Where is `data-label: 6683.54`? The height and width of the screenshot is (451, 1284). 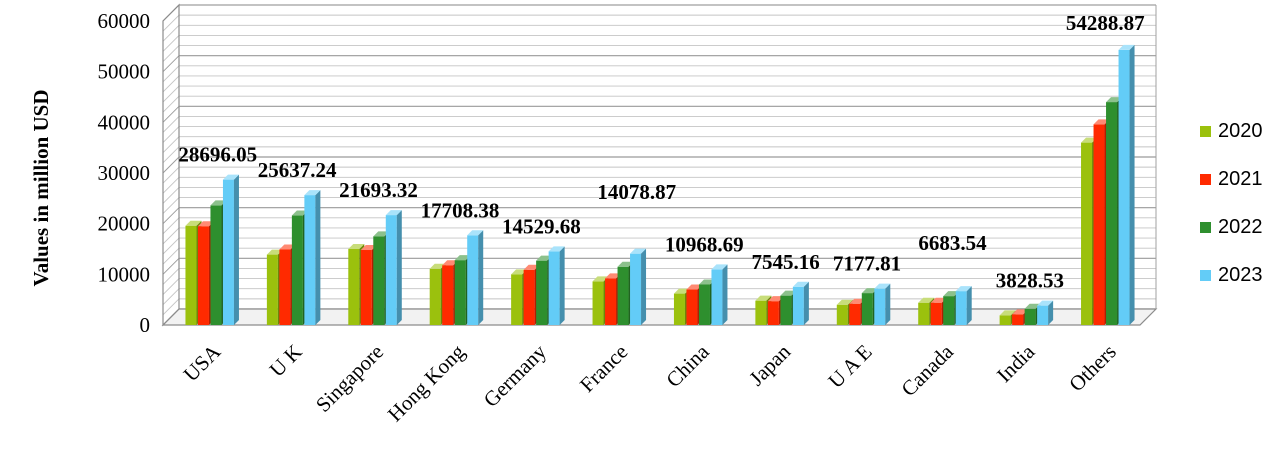
data-label: 6683.54 is located at coordinates (952, 243).